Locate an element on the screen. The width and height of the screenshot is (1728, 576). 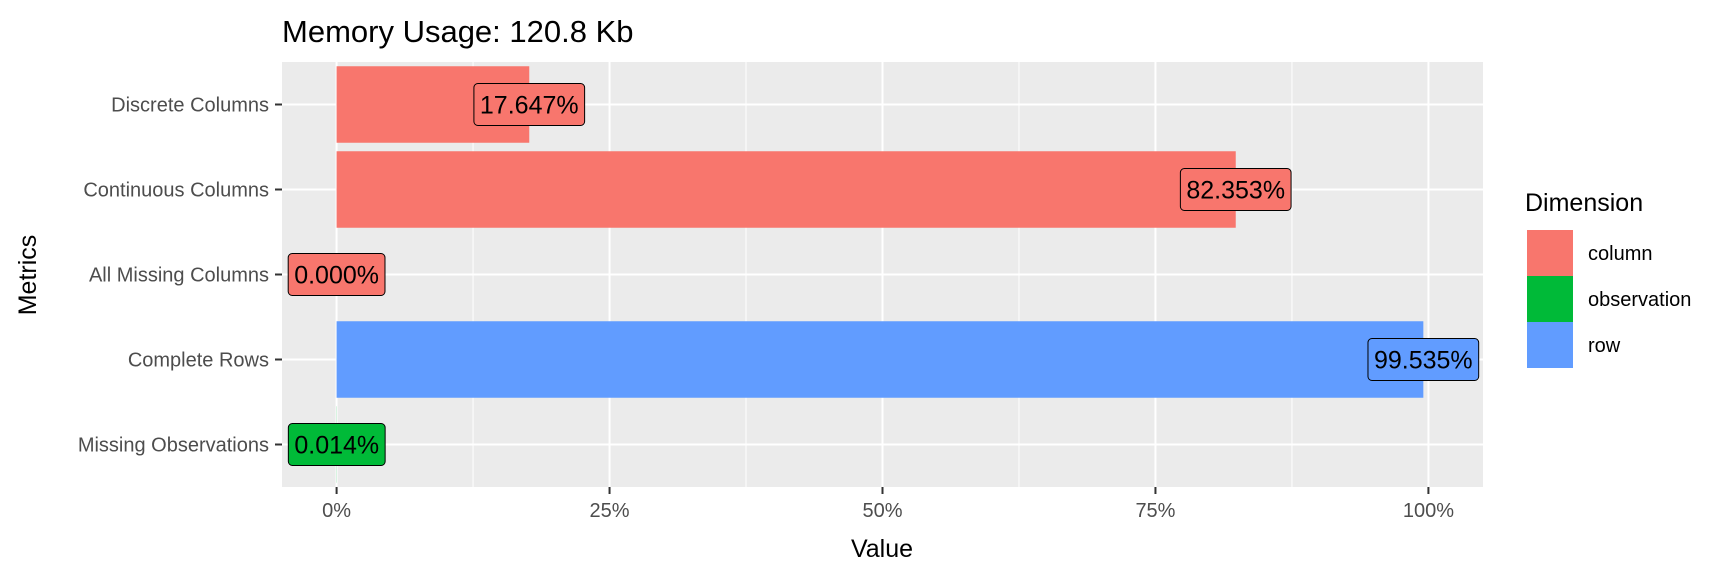
x-tick-label: 0% is located at coordinates (336, 511).